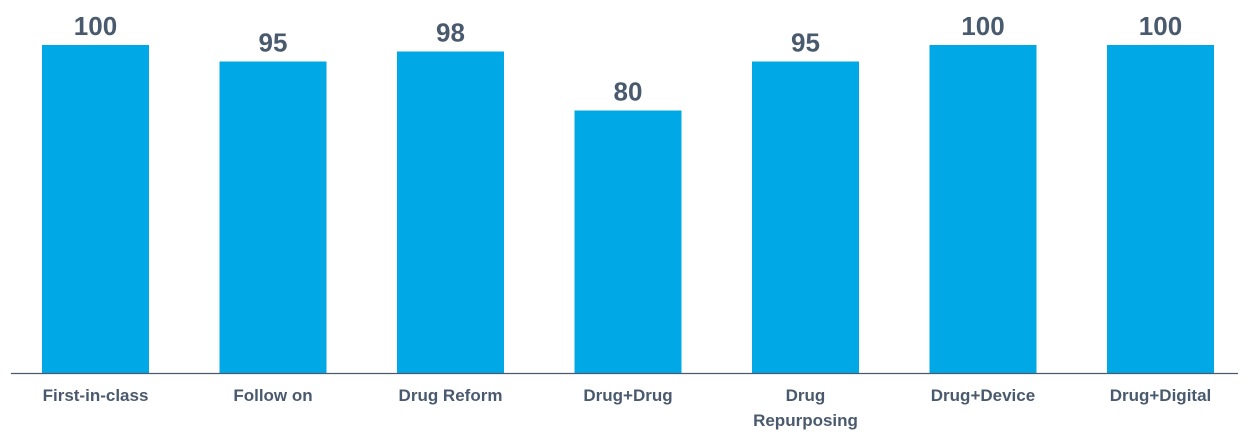 The width and height of the screenshot is (1246, 434). Describe the element at coordinates (627, 395) in the screenshot. I see `category-label-4: Drug+Drug` at that location.